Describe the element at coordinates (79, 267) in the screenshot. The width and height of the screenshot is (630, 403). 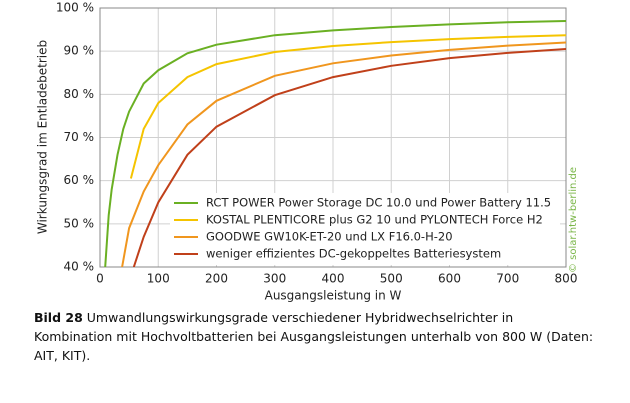
I see `y-tick-label: 40 %` at that location.